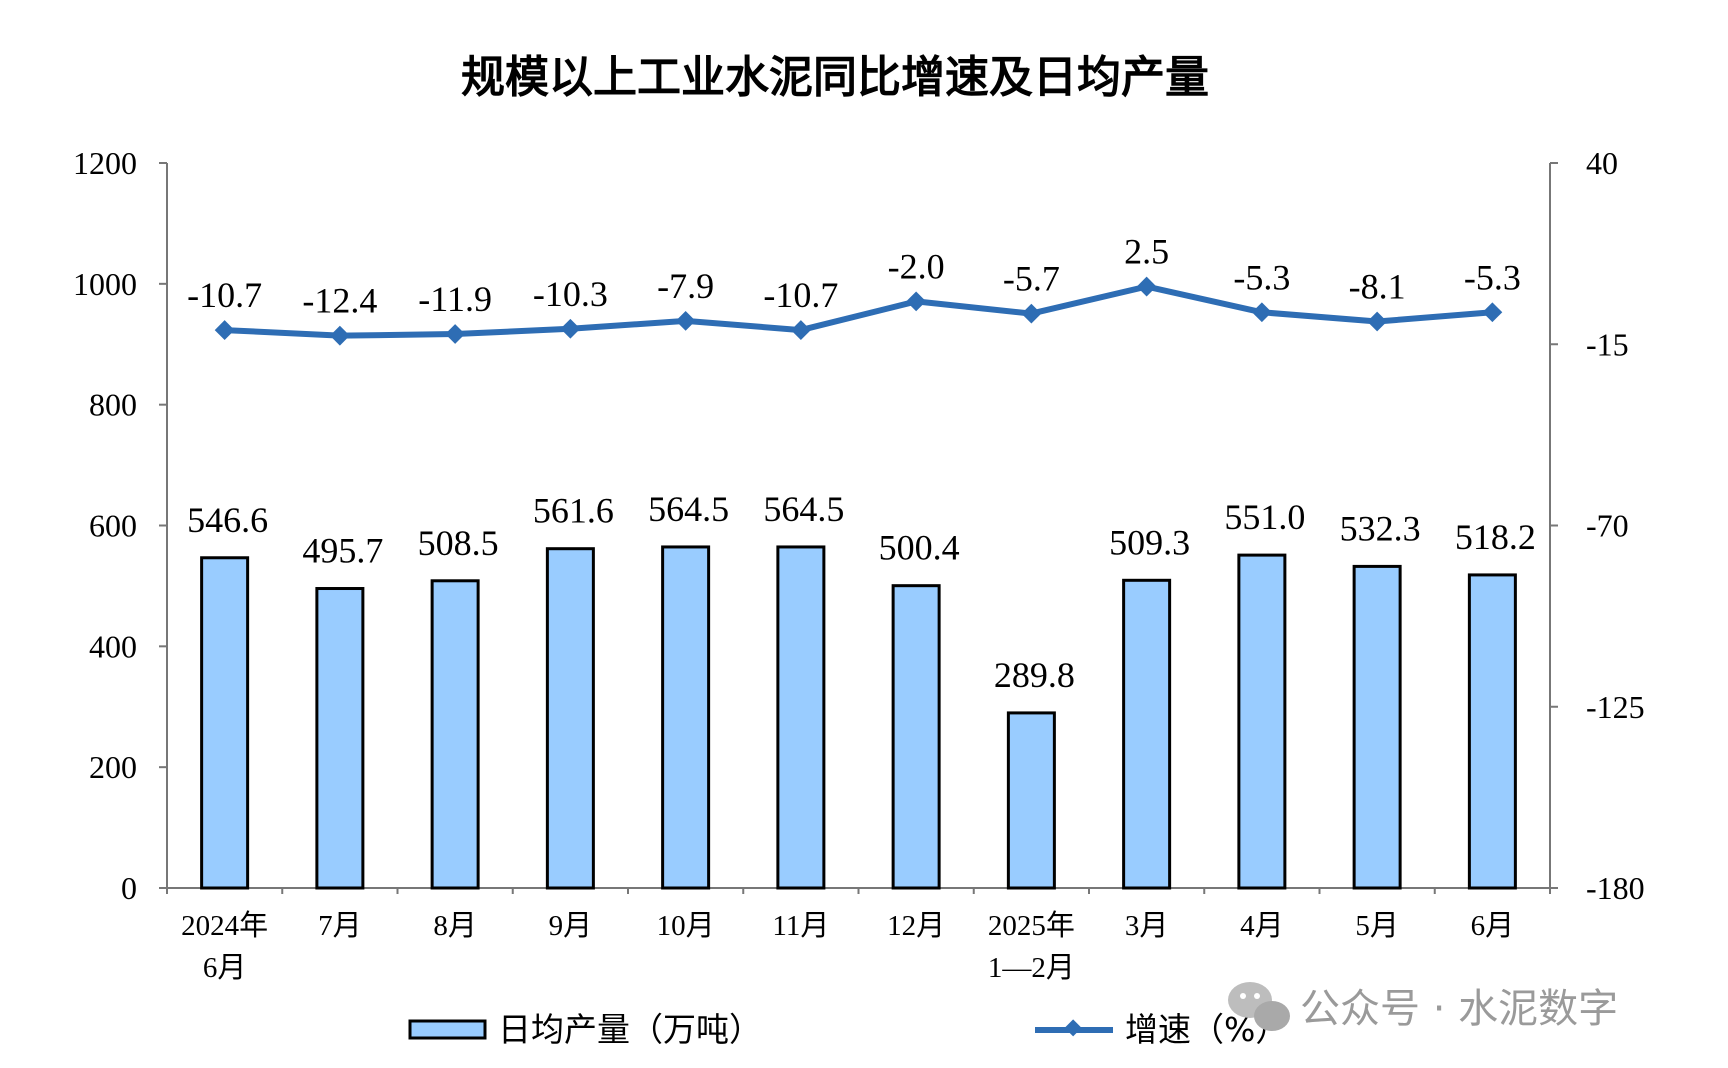  Describe the element at coordinates (1495, 537) in the screenshot. I see `bar-value-label: 518.2` at that location.